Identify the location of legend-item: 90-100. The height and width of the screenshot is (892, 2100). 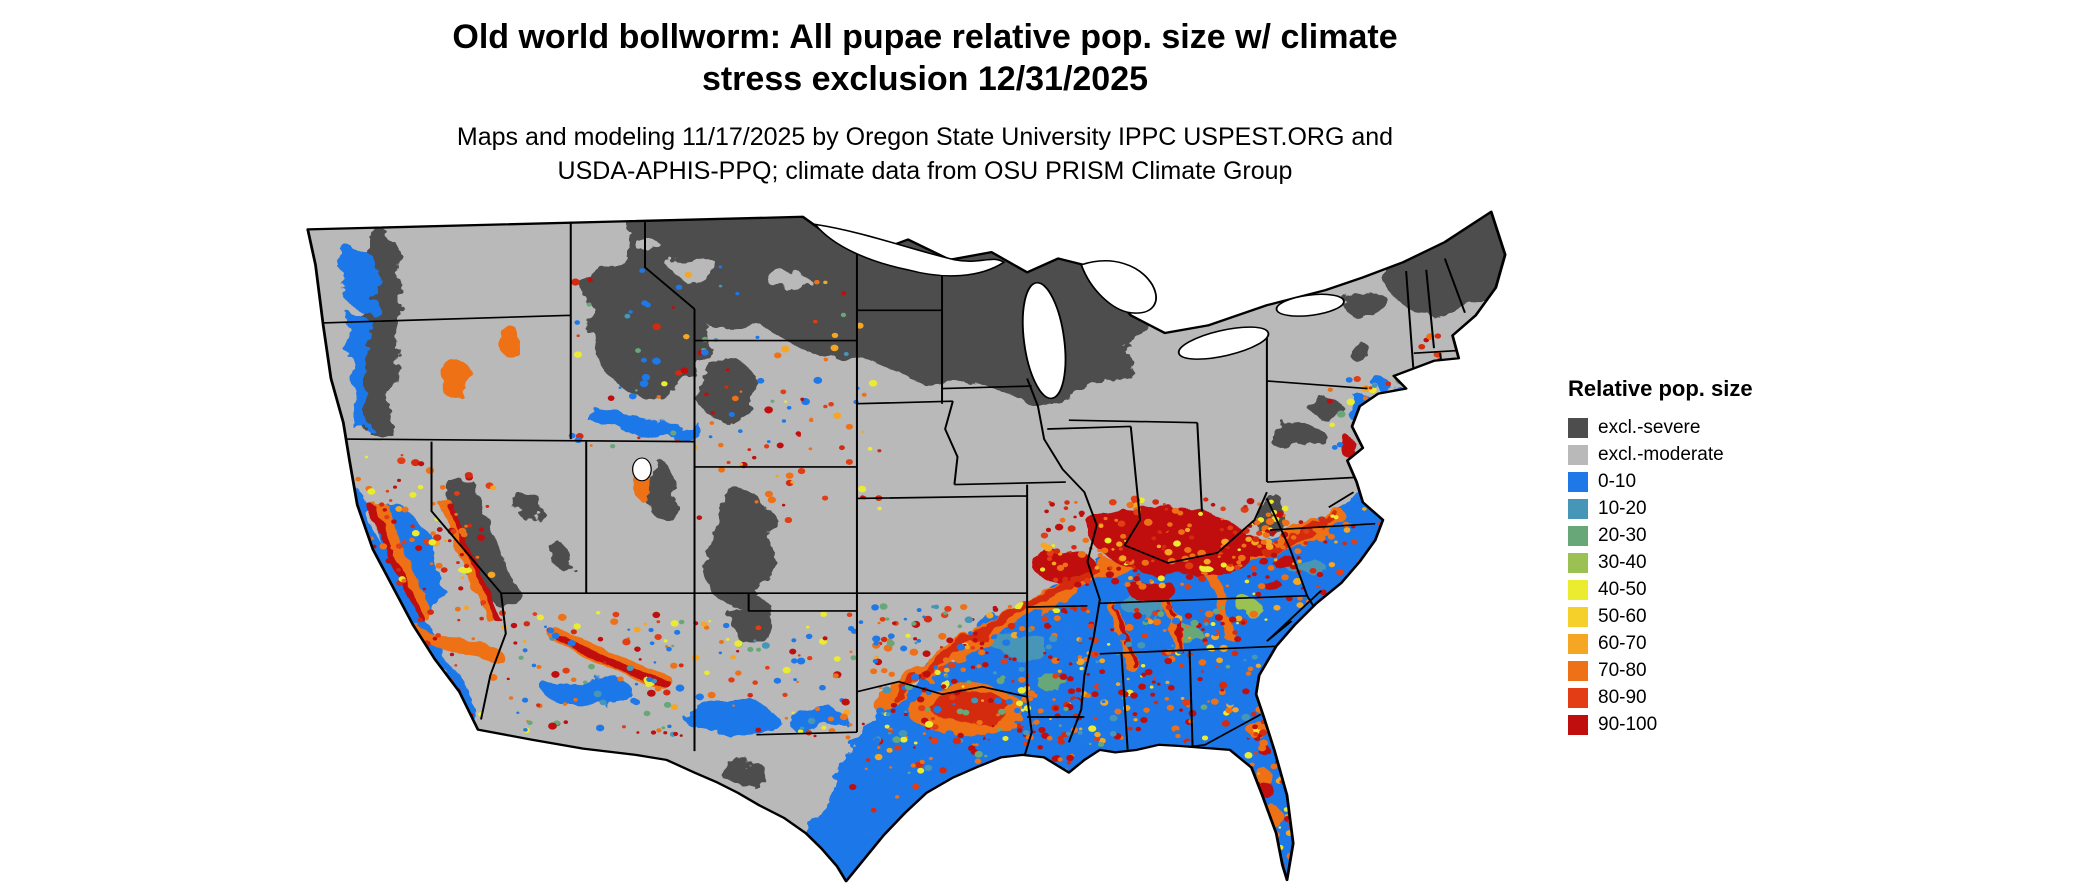
(1660, 724).